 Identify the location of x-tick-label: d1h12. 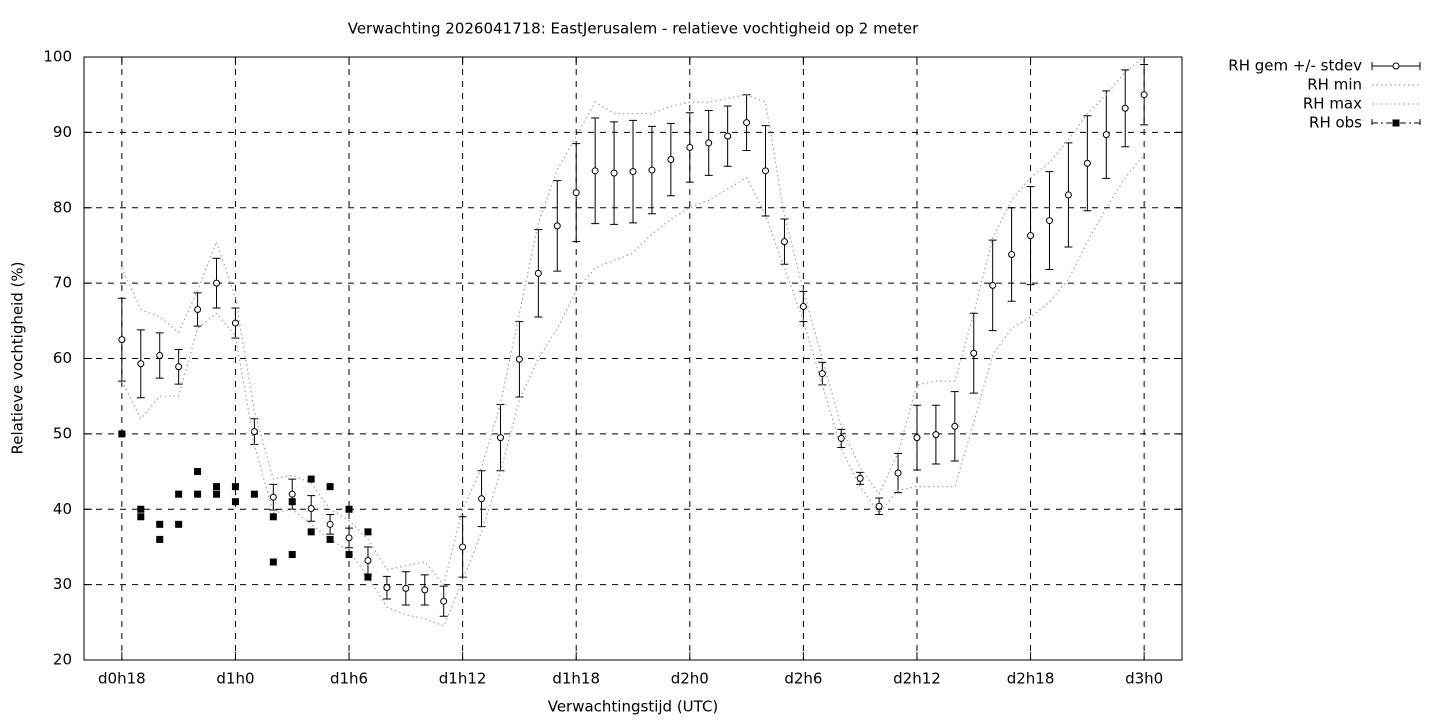
(463, 679).